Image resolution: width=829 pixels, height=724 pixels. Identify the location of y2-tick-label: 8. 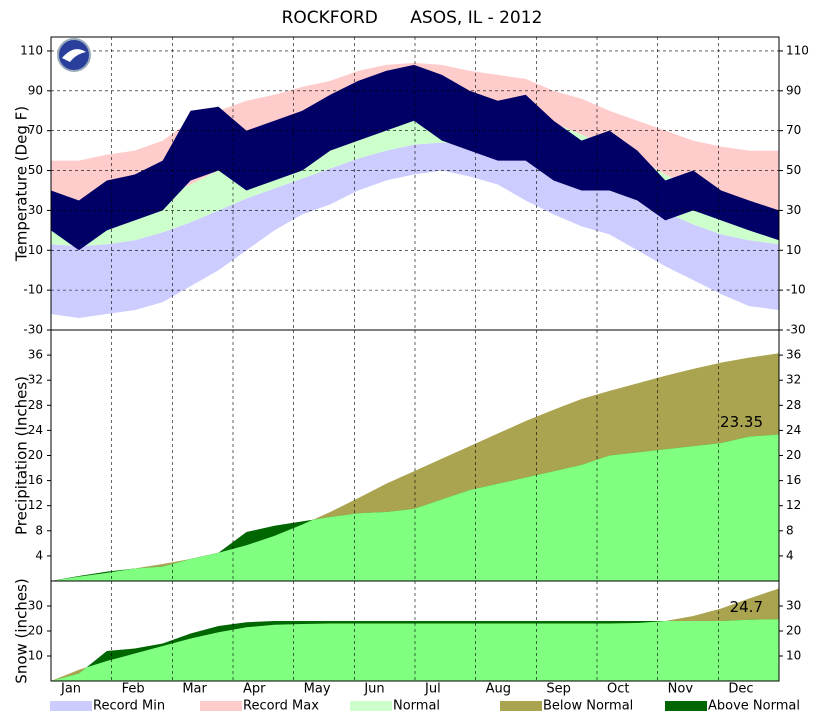
(790, 530).